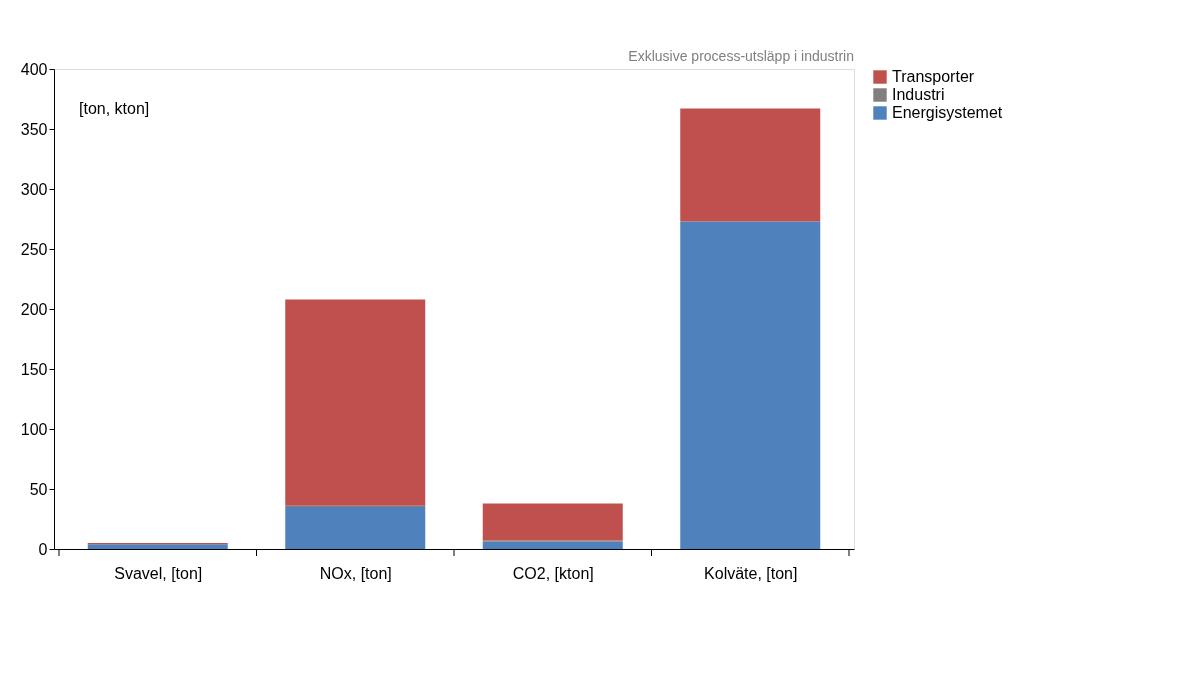 This screenshot has height=682, width=1182. Describe the element at coordinates (947, 112) in the screenshot. I see `legend-label: Energisystemet` at that location.